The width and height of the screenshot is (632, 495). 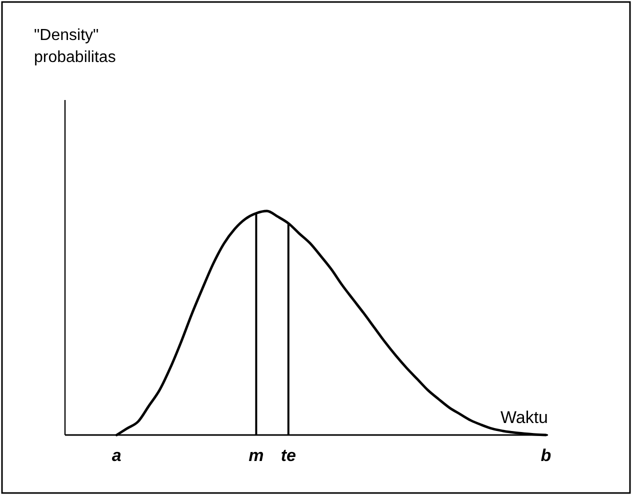 I want to click on text: "Density" probabilitas, so click(x=75, y=46).